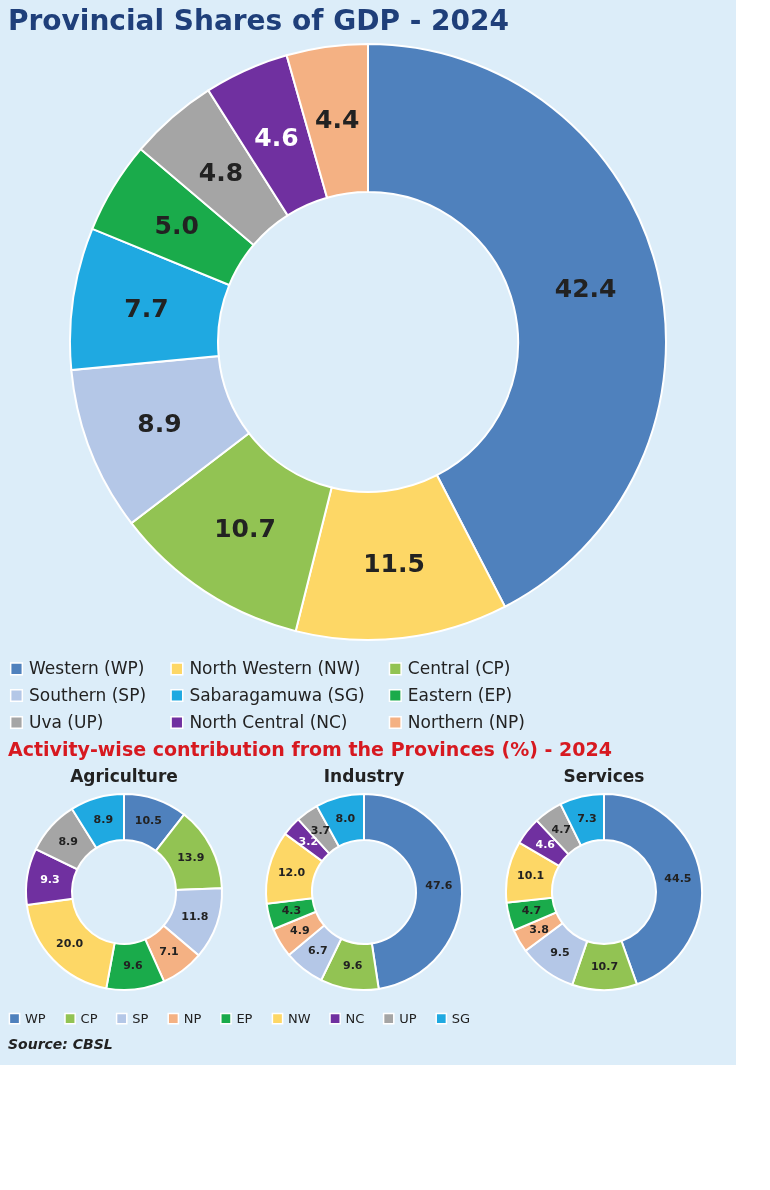 This screenshot has width=770, height=1190. I want to click on source-note: Source: CBSL, so click(60, 1044).